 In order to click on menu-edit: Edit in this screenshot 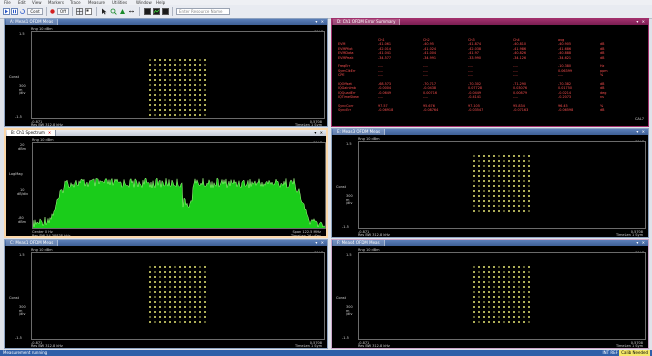, I will do `click(22, 2)`.